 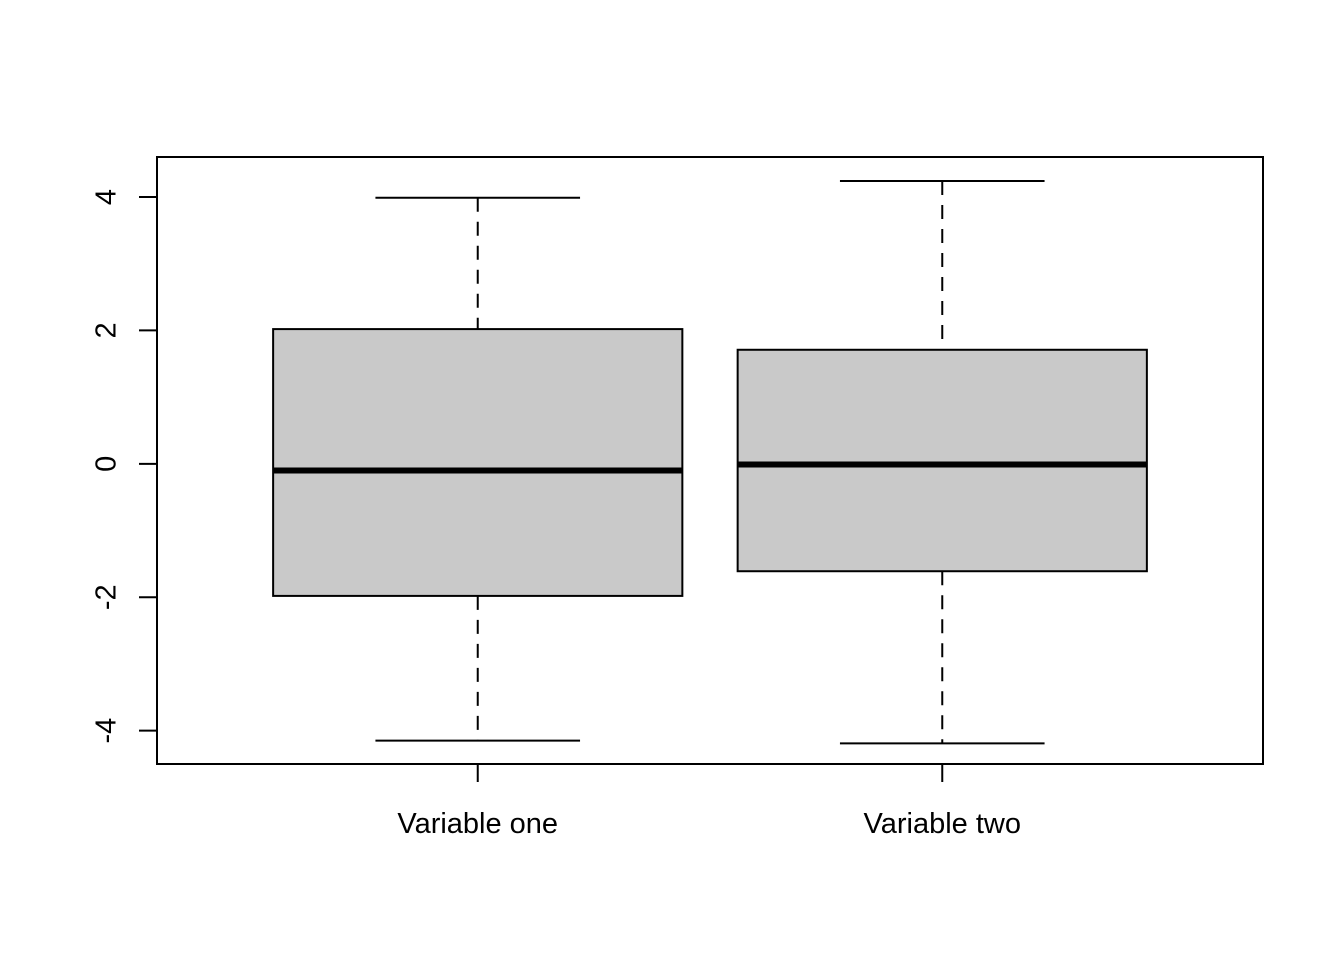 What do you see at coordinates (124, 466) in the screenshot?
I see `y-axis: -4 -2 0 2 4` at bounding box center [124, 466].